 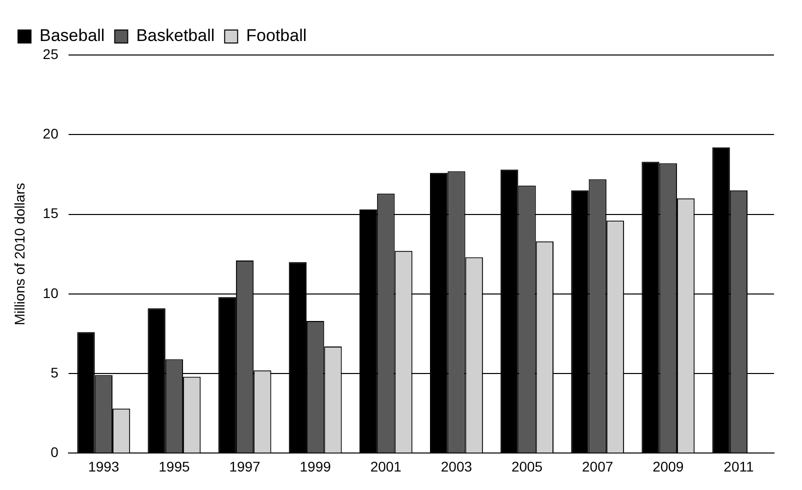 I want to click on x-tick-label: 2011, so click(x=739, y=466).